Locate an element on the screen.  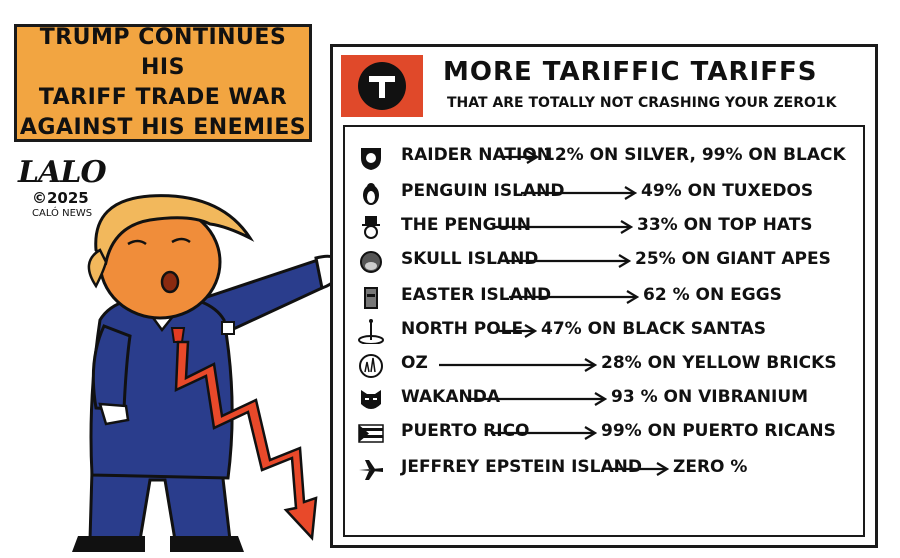
shirt-collar is located at coordinates (163, 315).